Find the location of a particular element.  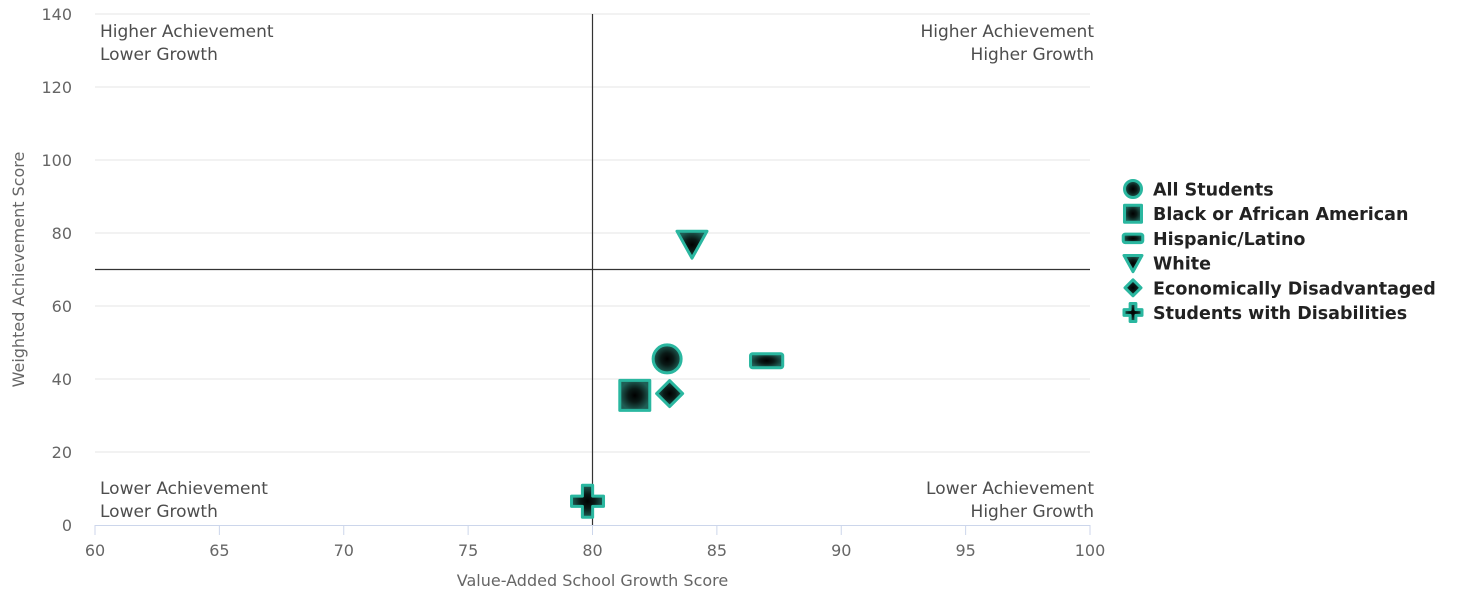

x-tick-label: 100 is located at coordinates (1090, 550).